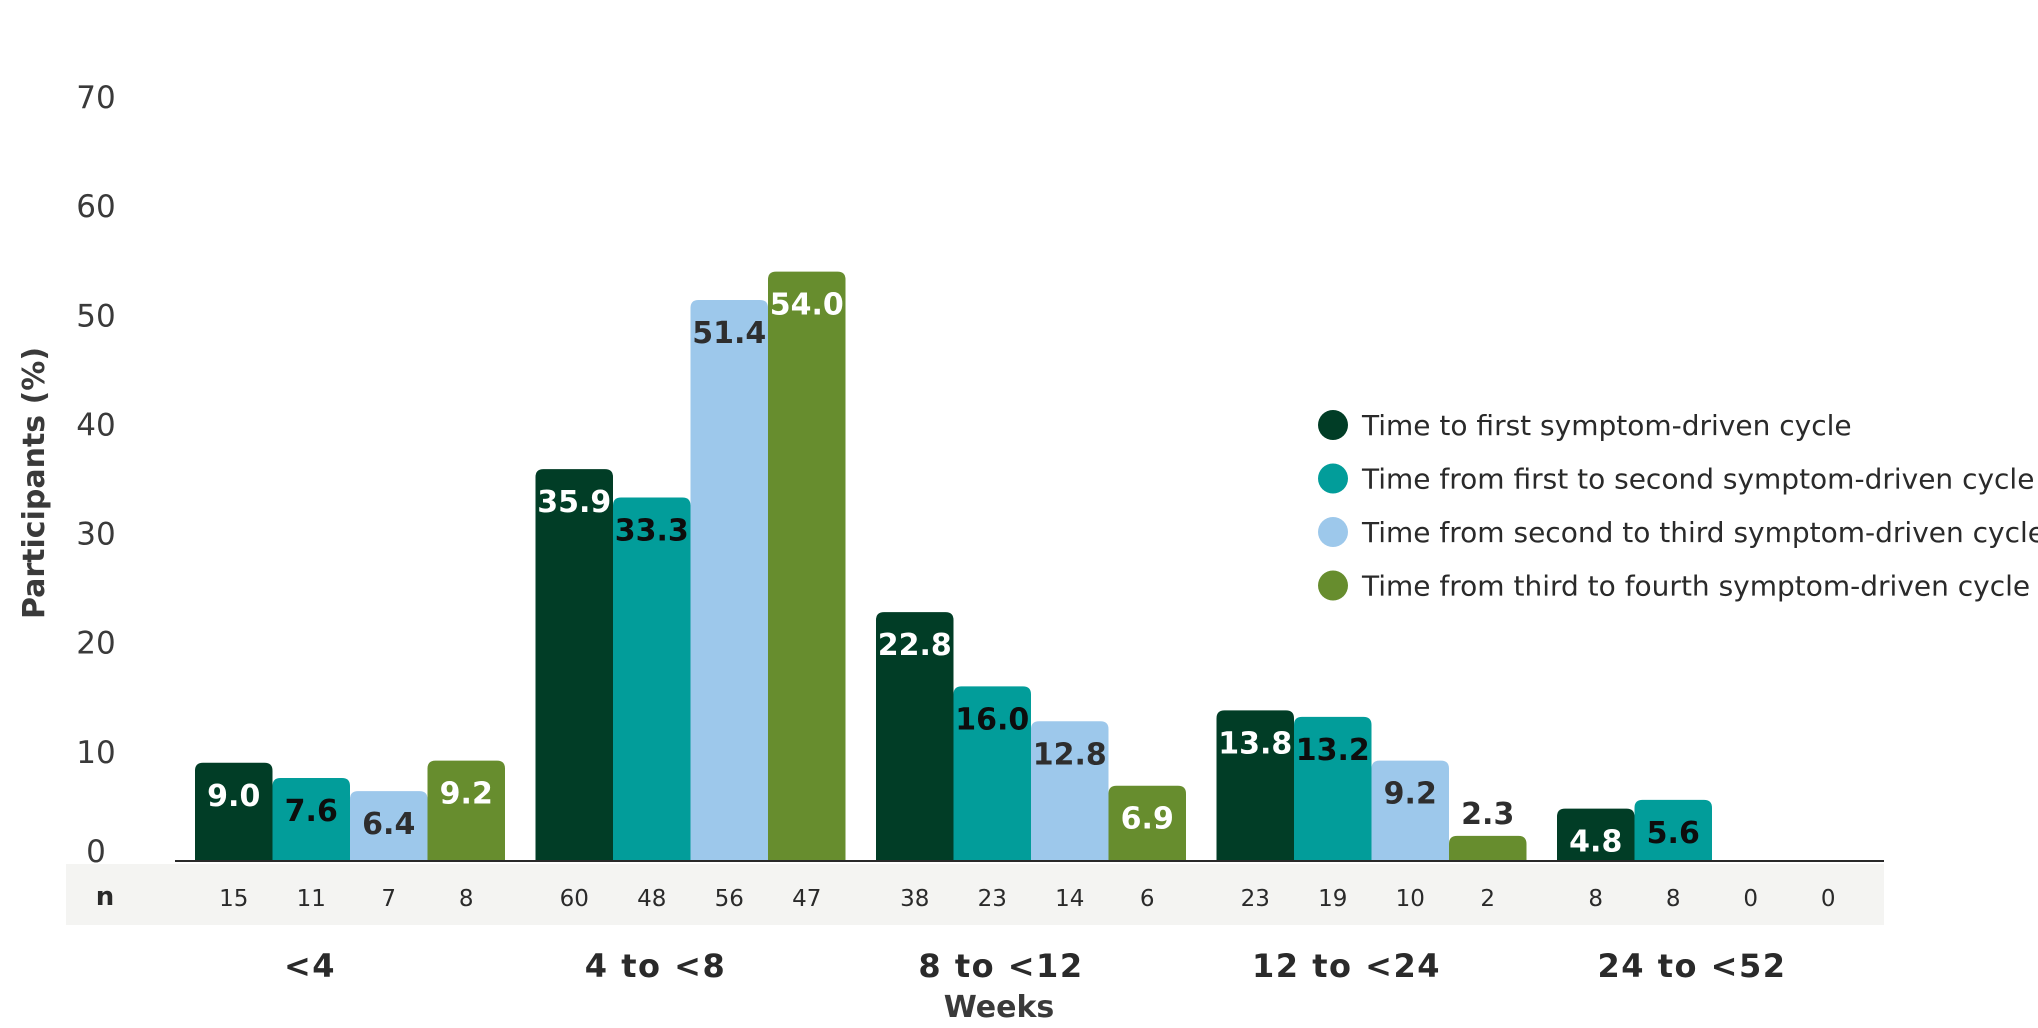 The width and height of the screenshot is (2038, 1028). What do you see at coordinates (95, 644) in the screenshot?
I see `y-tick-label: 20` at bounding box center [95, 644].